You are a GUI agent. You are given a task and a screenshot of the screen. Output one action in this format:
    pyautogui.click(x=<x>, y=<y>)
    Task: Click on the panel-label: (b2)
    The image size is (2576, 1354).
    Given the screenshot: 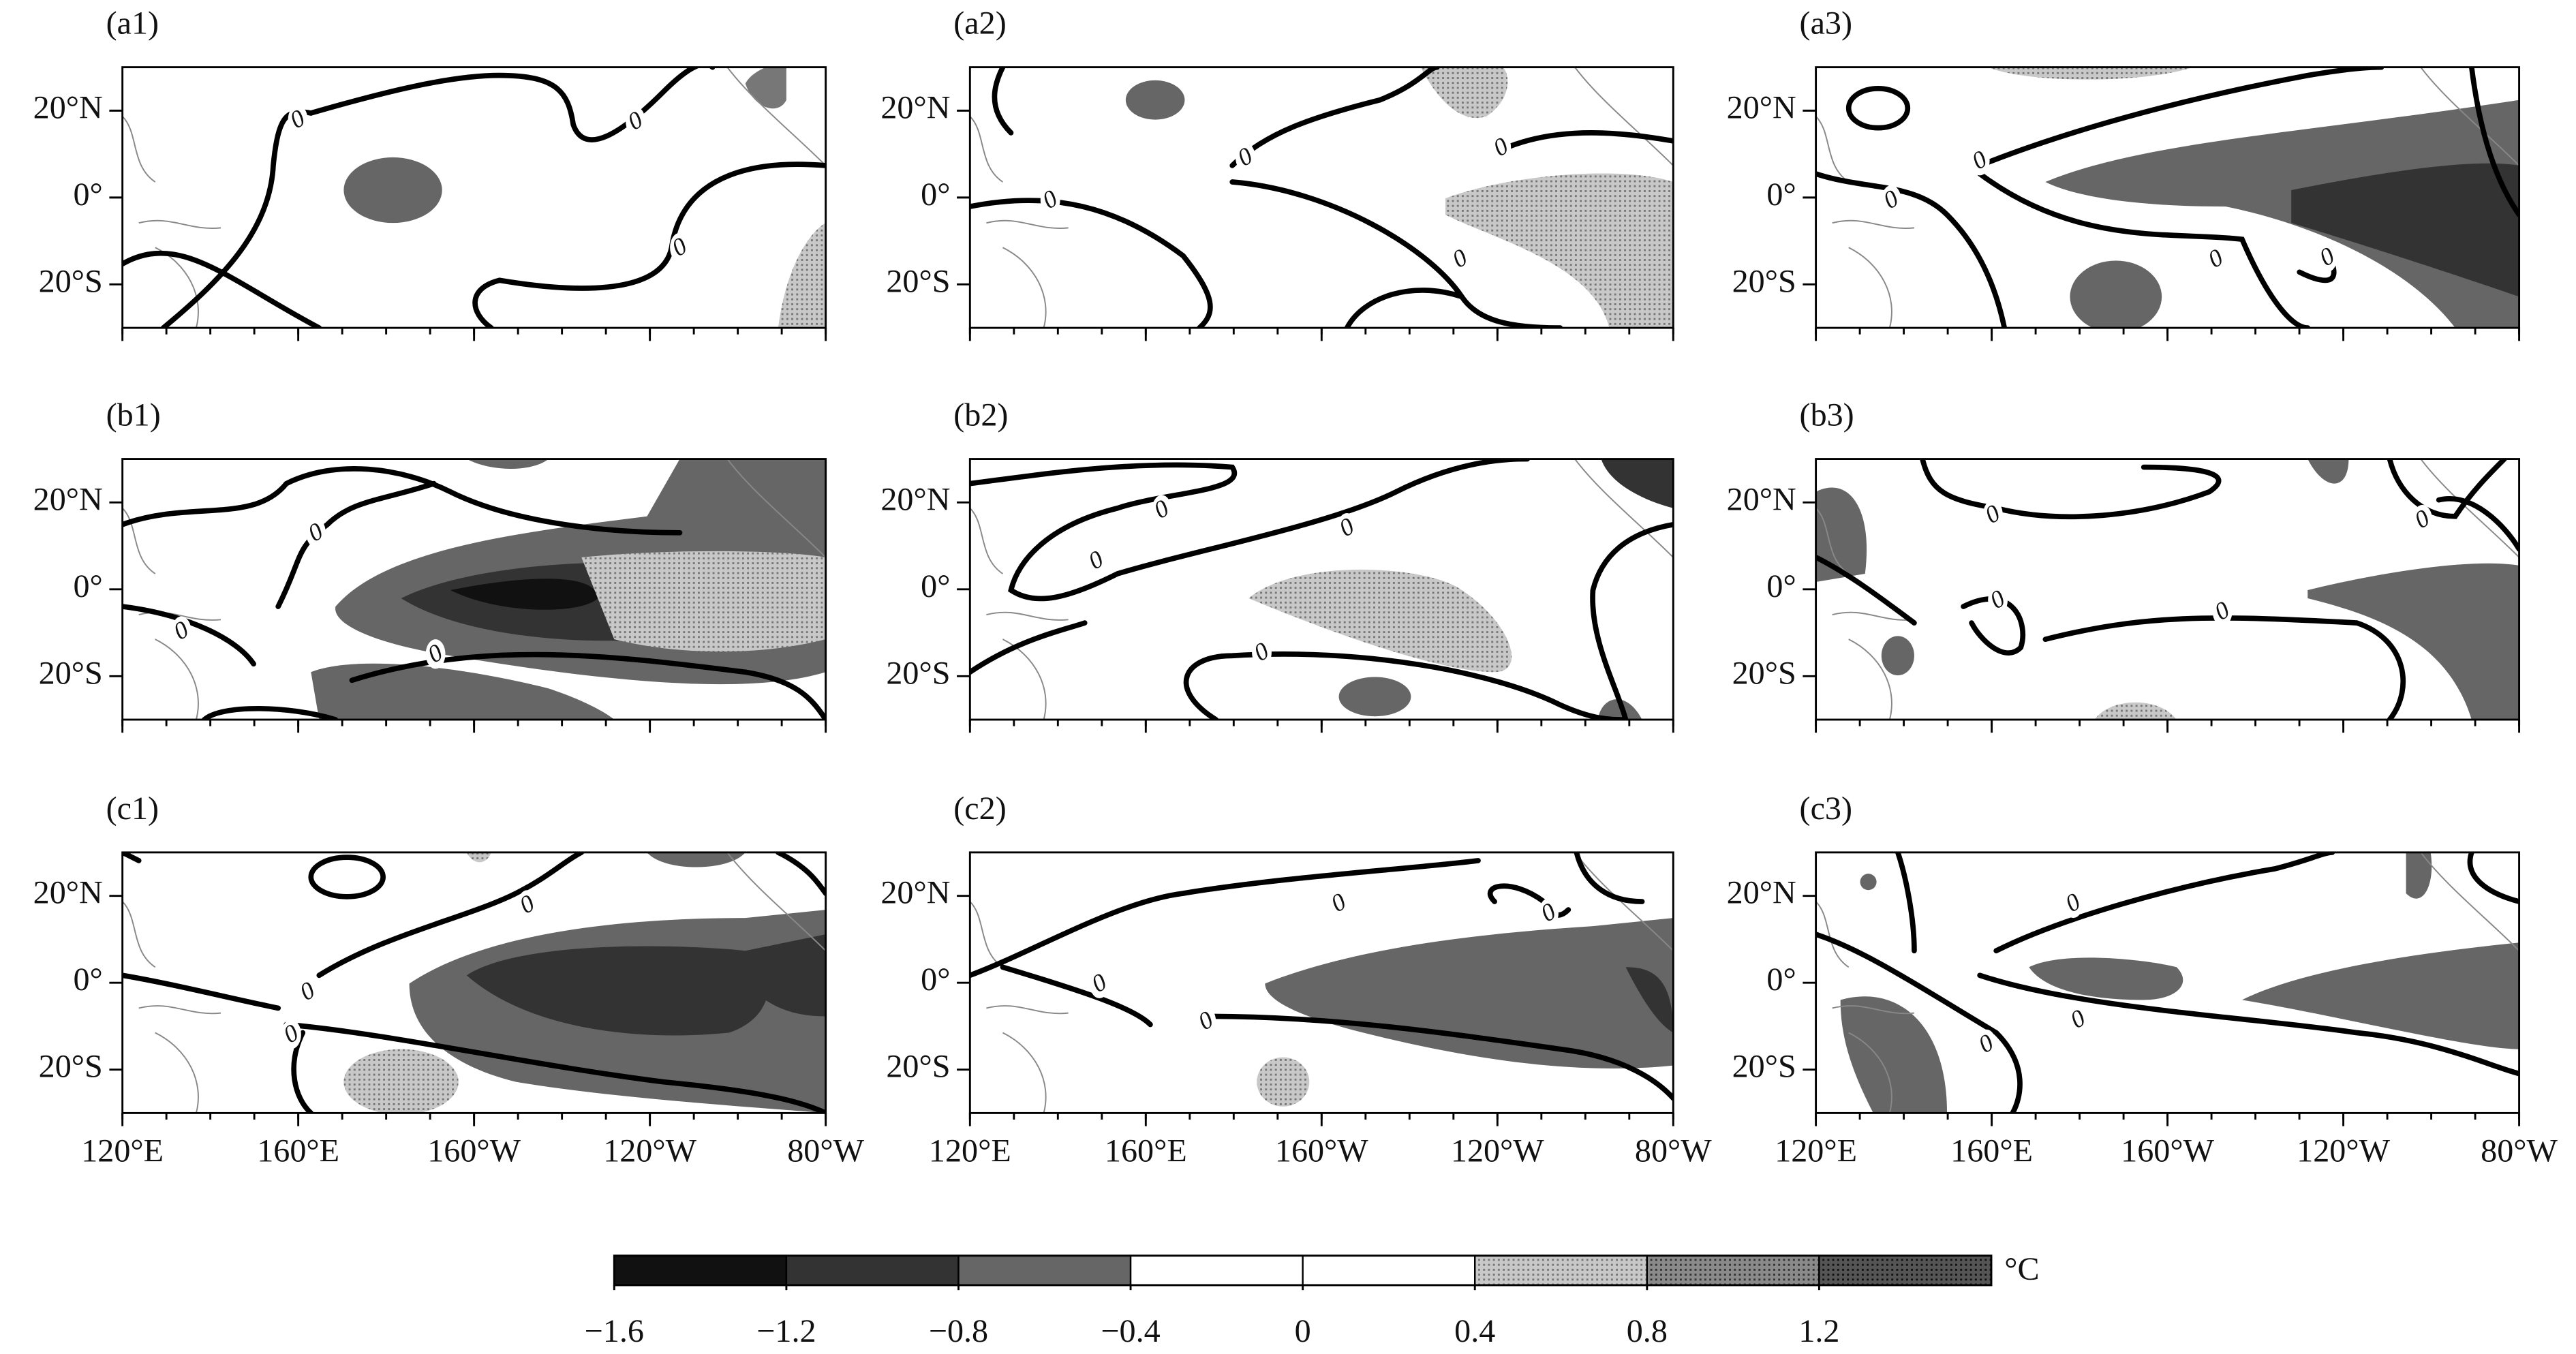 What is the action you would take?
    pyautogui.click(x=980, y=415)
    